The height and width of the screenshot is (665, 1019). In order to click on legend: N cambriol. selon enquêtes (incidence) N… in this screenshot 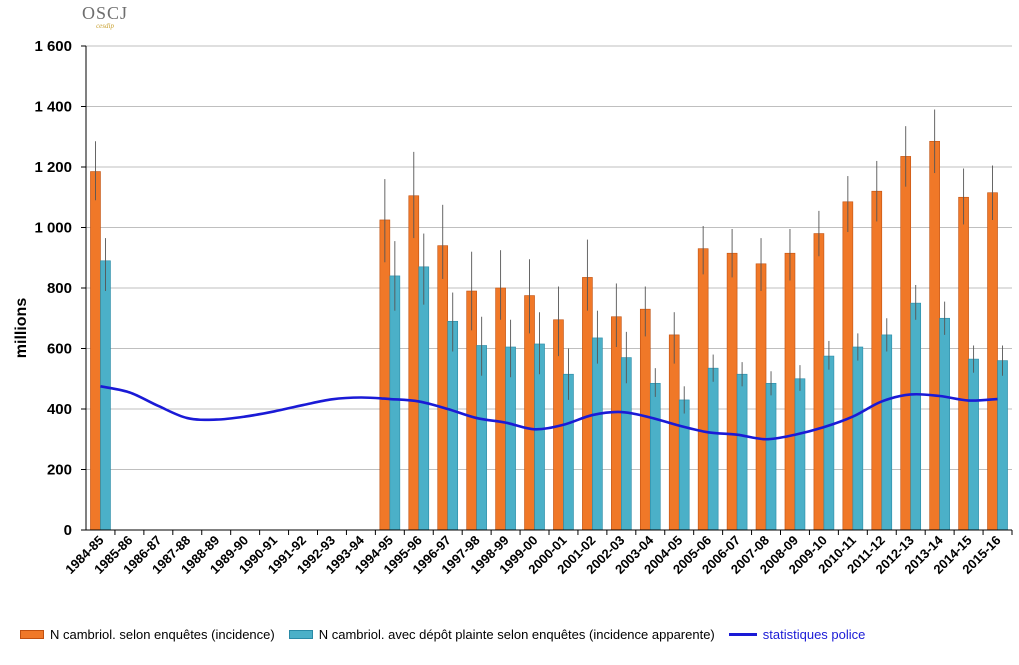, I will do `click(449, 634)`.